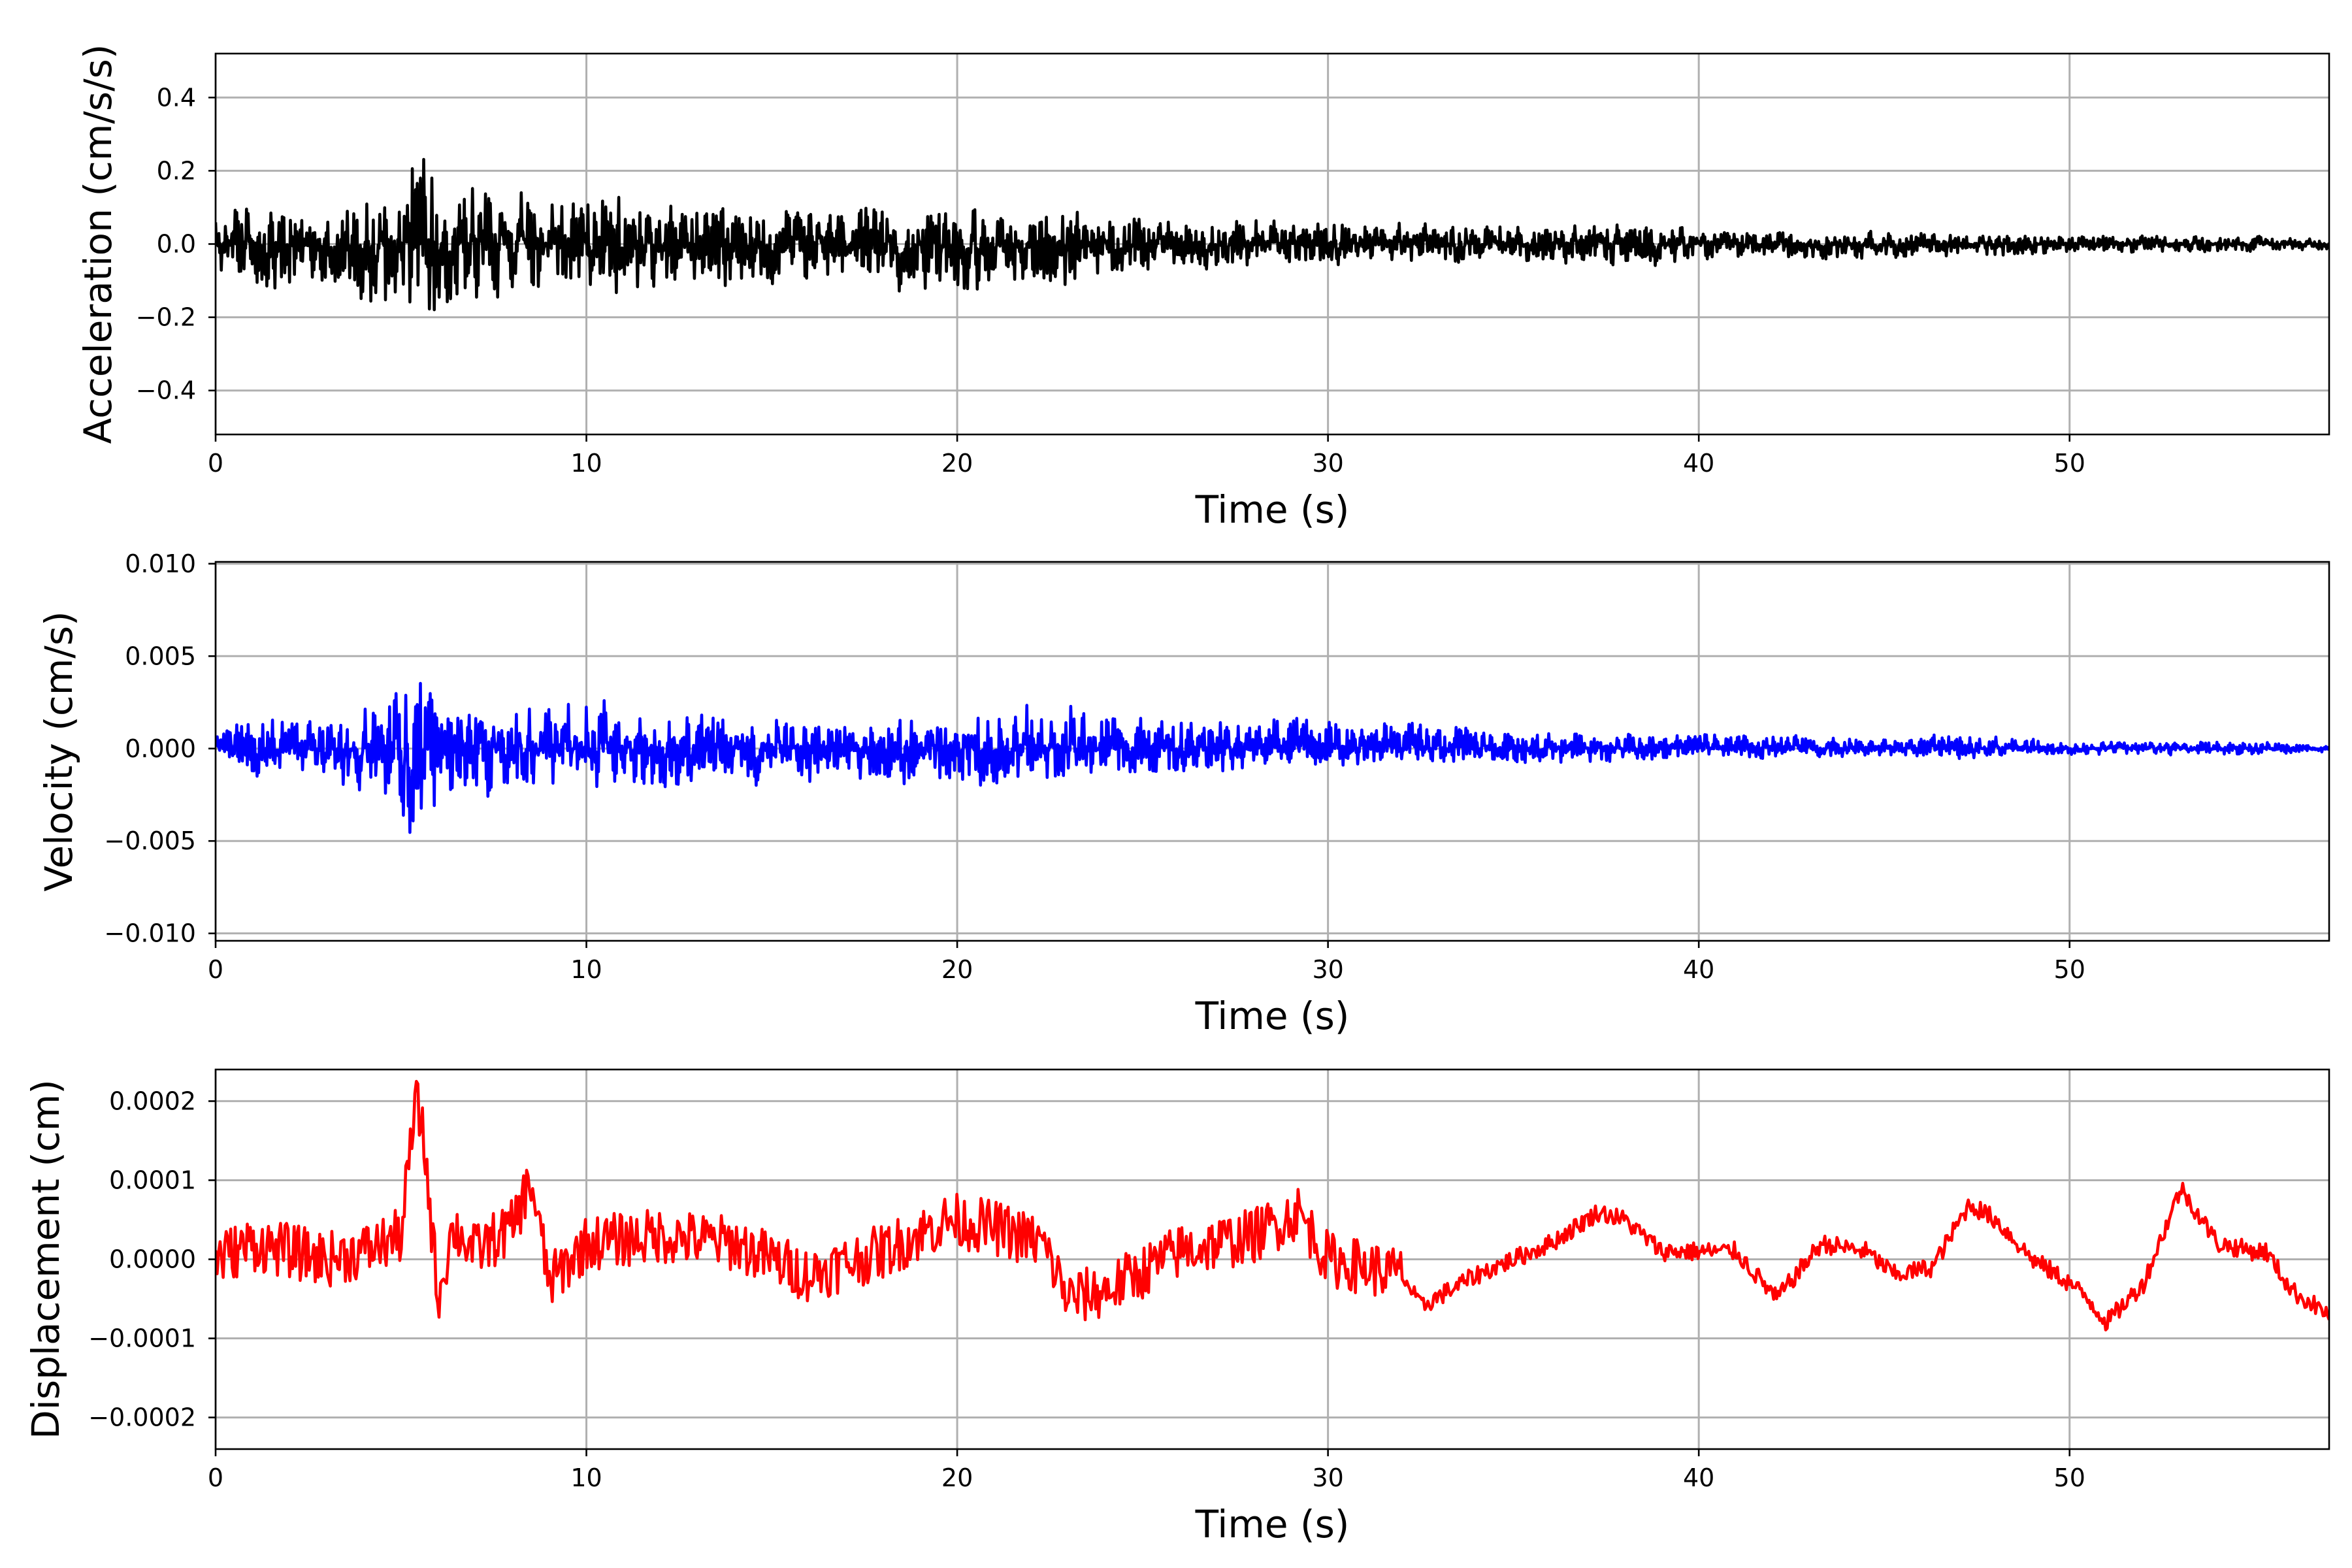  Describe the element at coordinates (98, 244) in the screenshot. I see `y-axis-title: Acceleration (cm/s/s)` at that location.